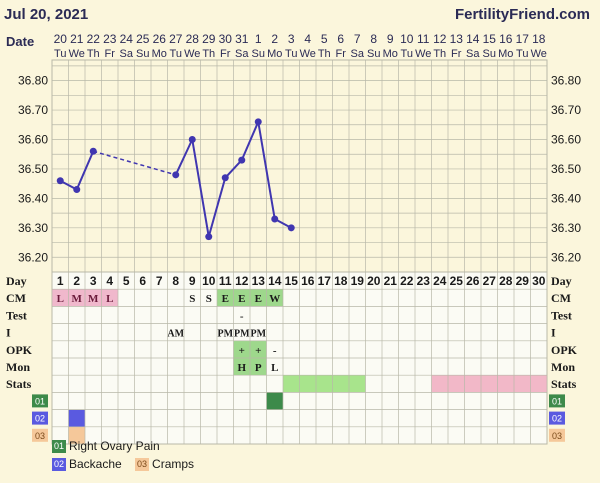 The image size is (600, 483). What do you see at coordinates (308, 281) in the screenshot?
I see `cycle-day: 16` at bounding box center [308, 281].